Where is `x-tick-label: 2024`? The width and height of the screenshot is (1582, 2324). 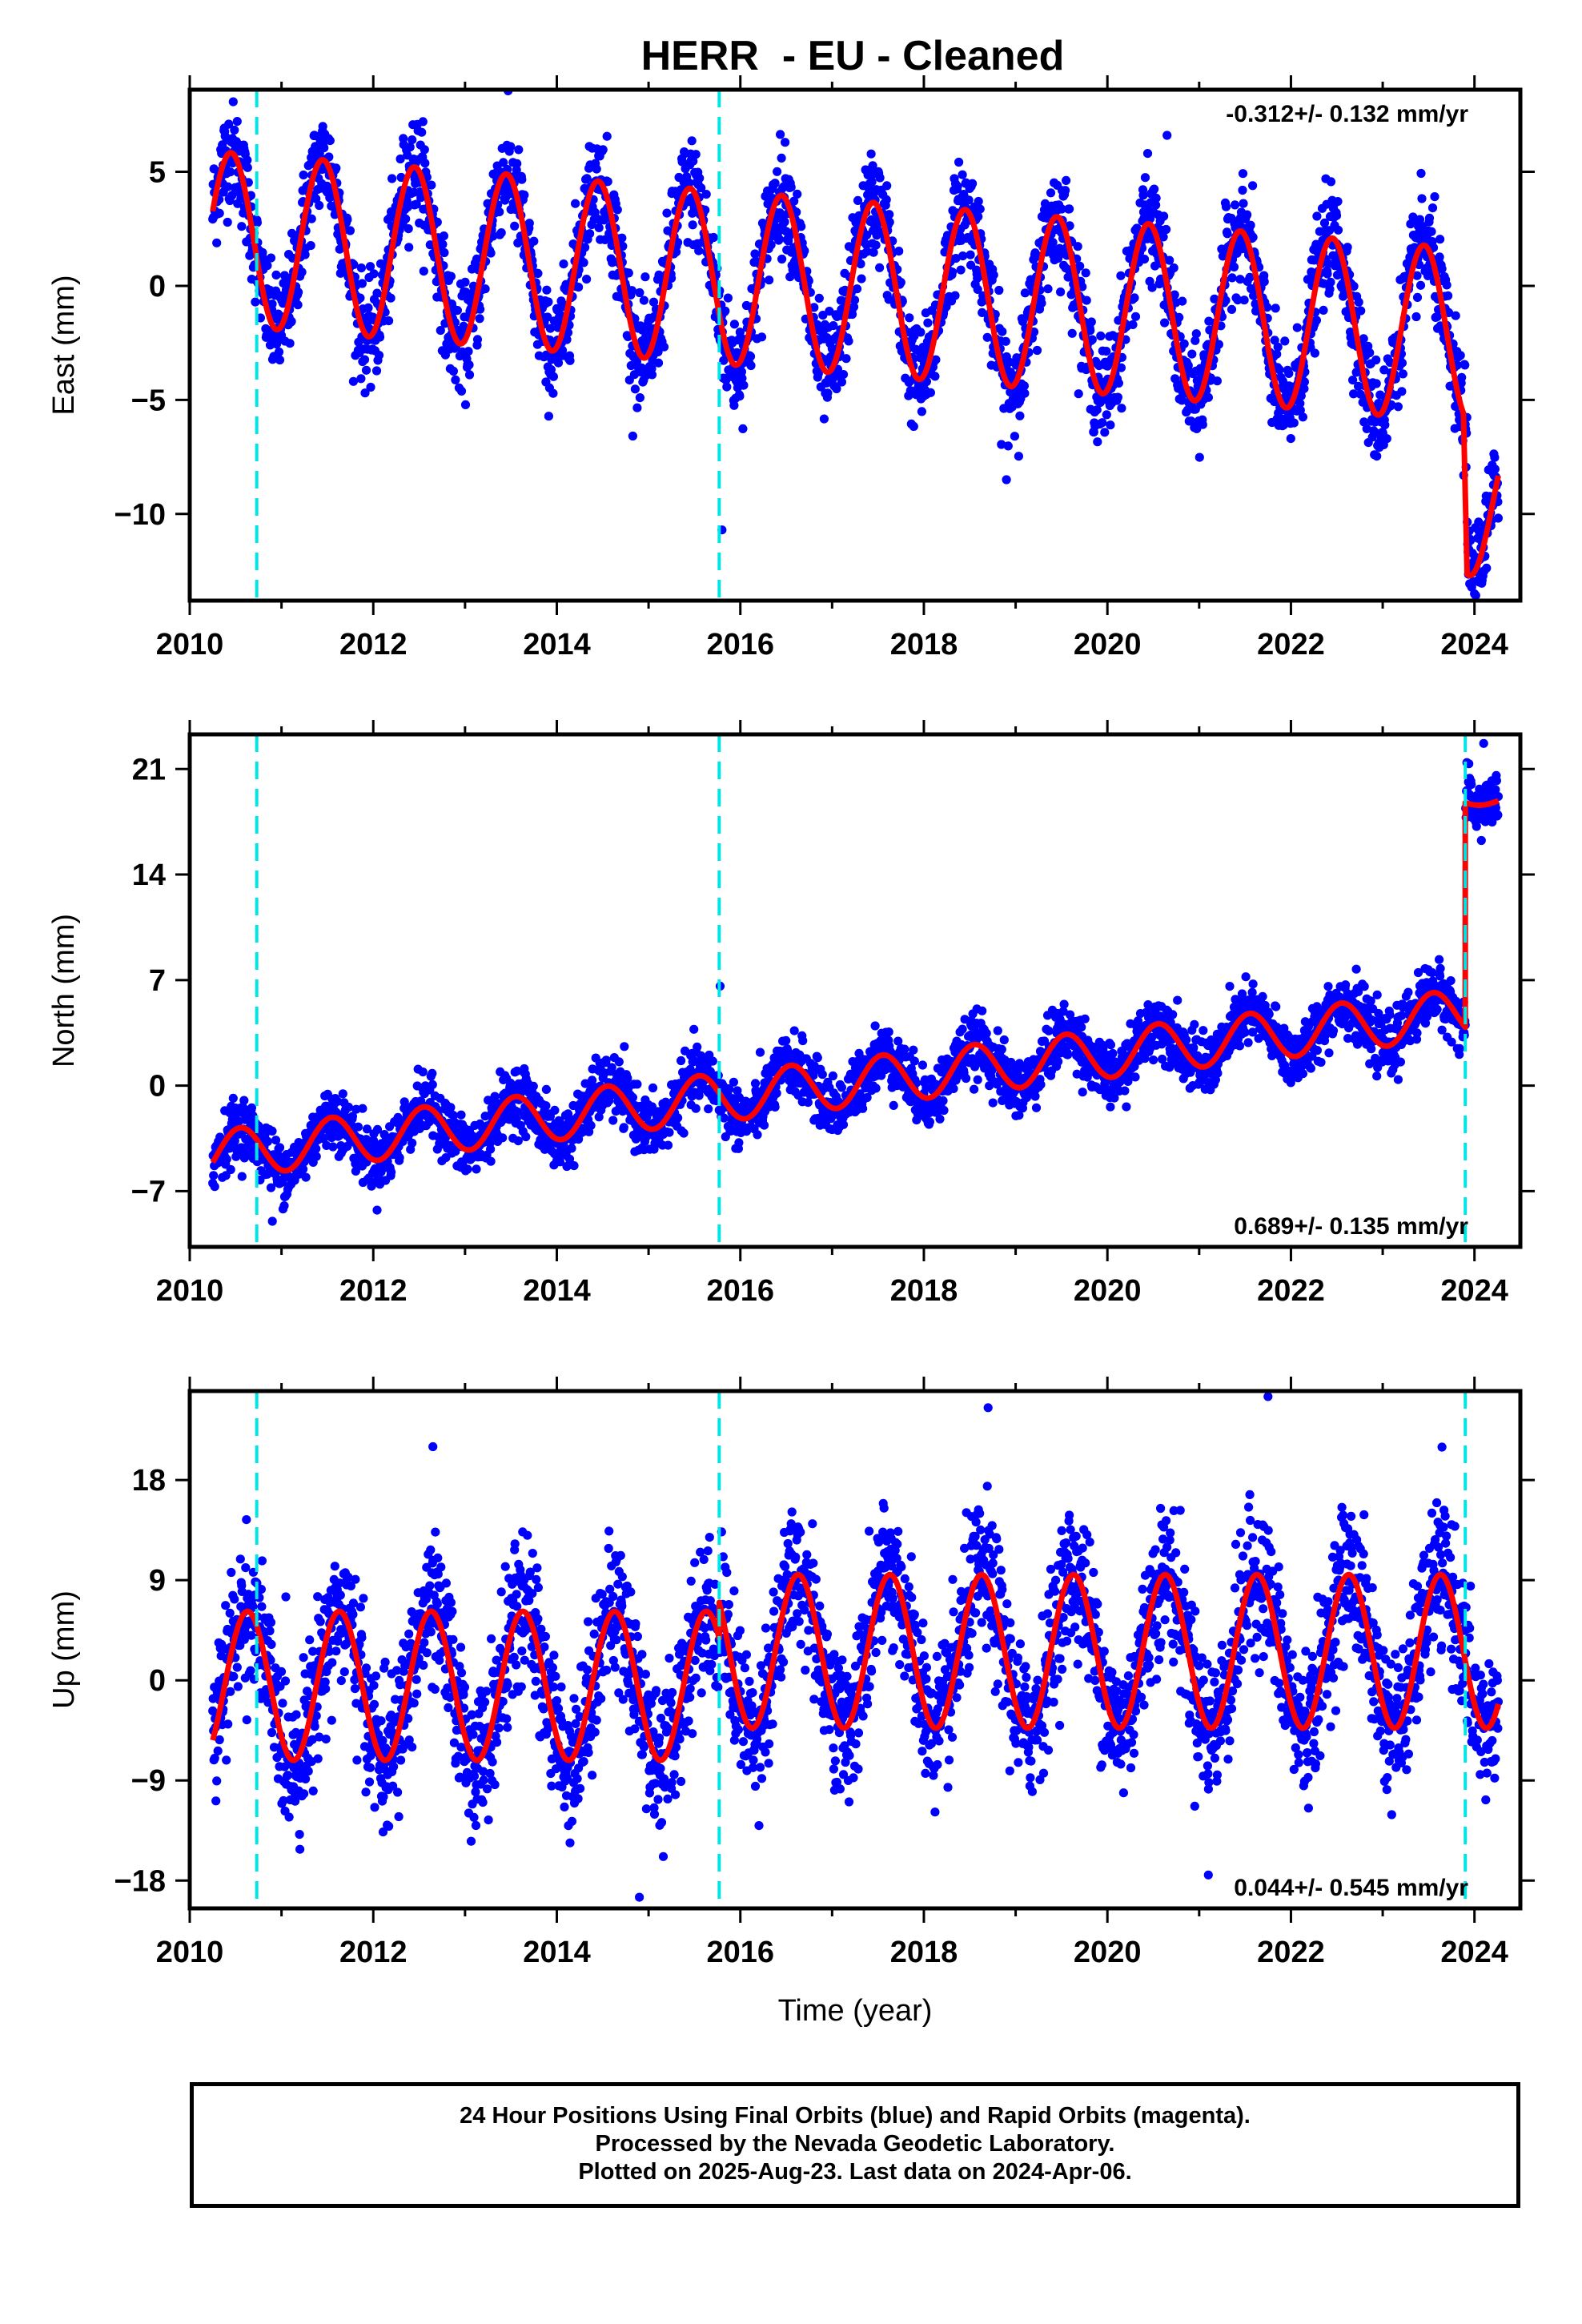 x-tick-label: 2024 is located at coordinates (1474, 644).